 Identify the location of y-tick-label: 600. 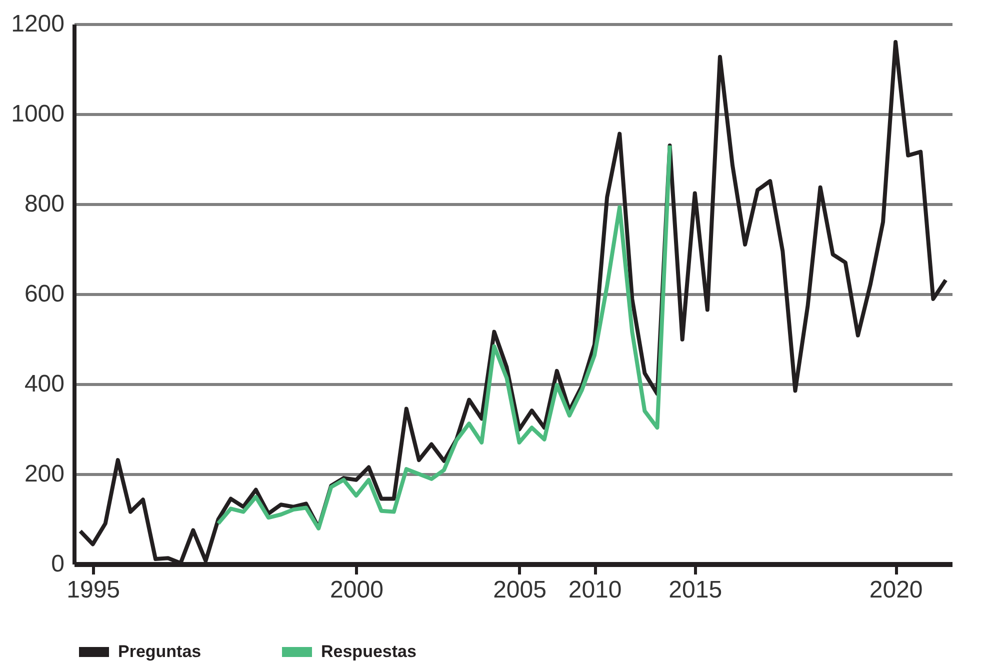
(44, 294).